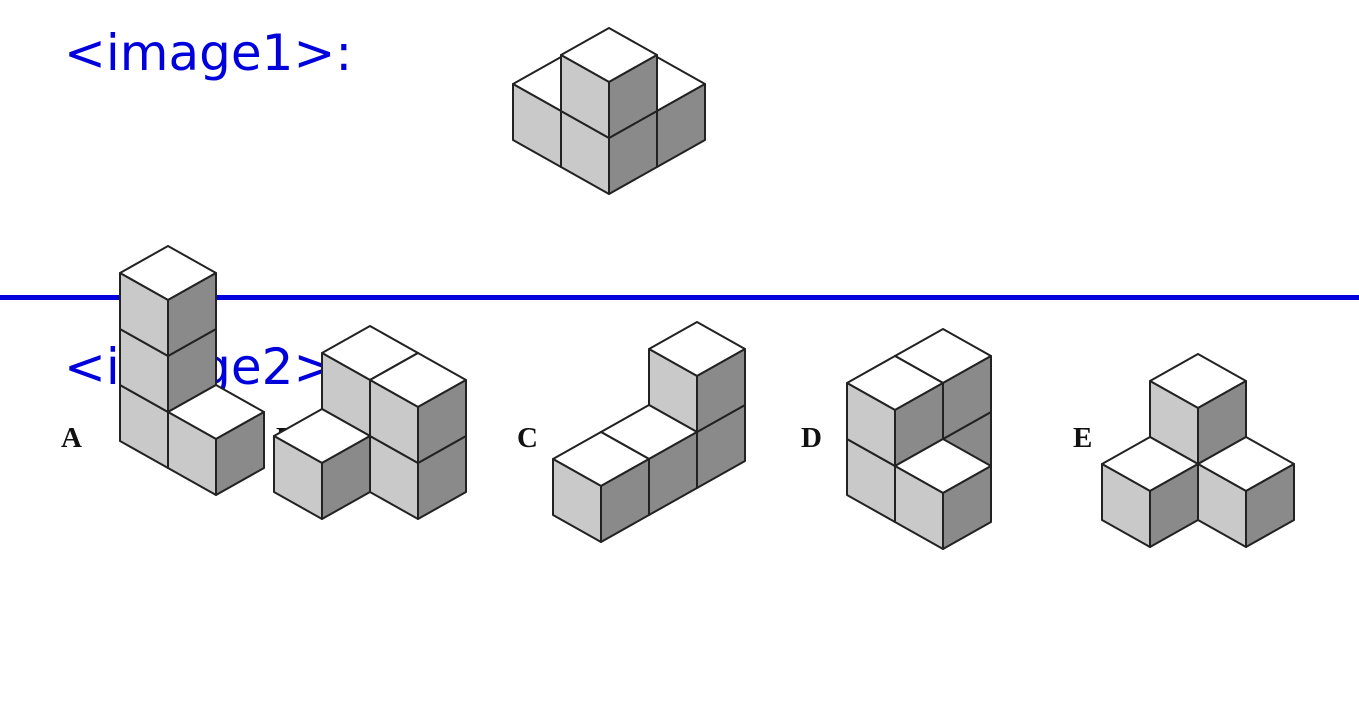  Describe the element at coordinates (370, 422) in the screenshot. I see `option-b-cube-structure` at that location.